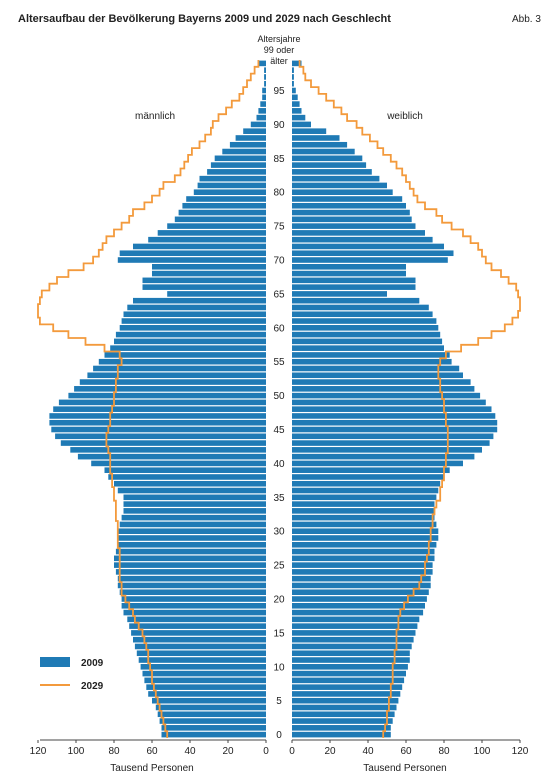 Image resolution: width=547 pixels, height=778 pixels. Describe the element at coordinates (114, 751) in the screenshot. I see `x-tick-label-left-80: 80` at that location.